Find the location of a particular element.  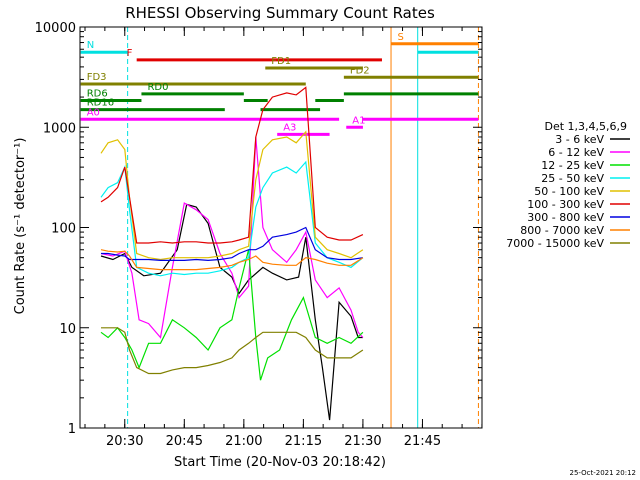

flag-label-n: N is located at coordinates (90, 45).